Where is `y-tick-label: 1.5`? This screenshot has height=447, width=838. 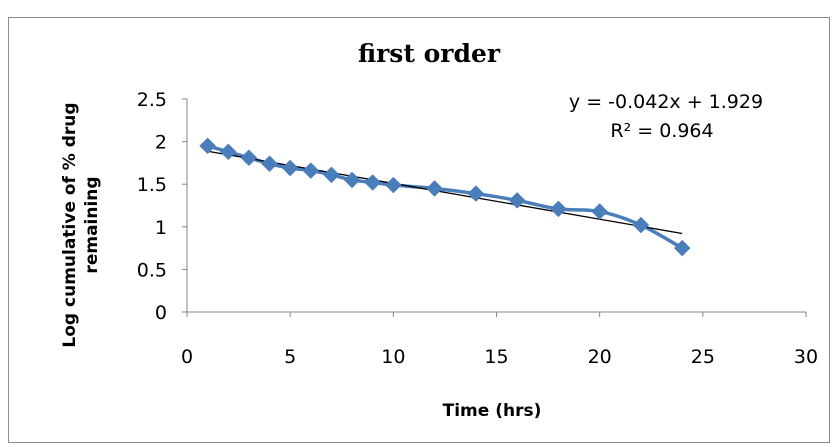 y-tick-label: 1.5 is located at coordinates (152, 185).